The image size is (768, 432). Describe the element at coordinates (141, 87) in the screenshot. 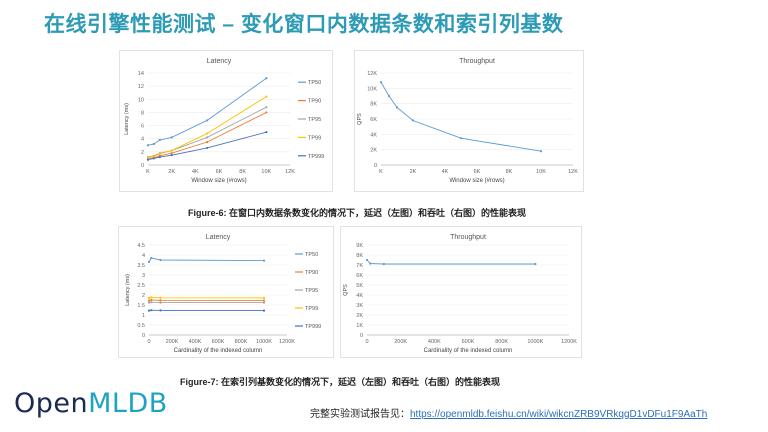

I see `y-tick-label: 12` at that location.